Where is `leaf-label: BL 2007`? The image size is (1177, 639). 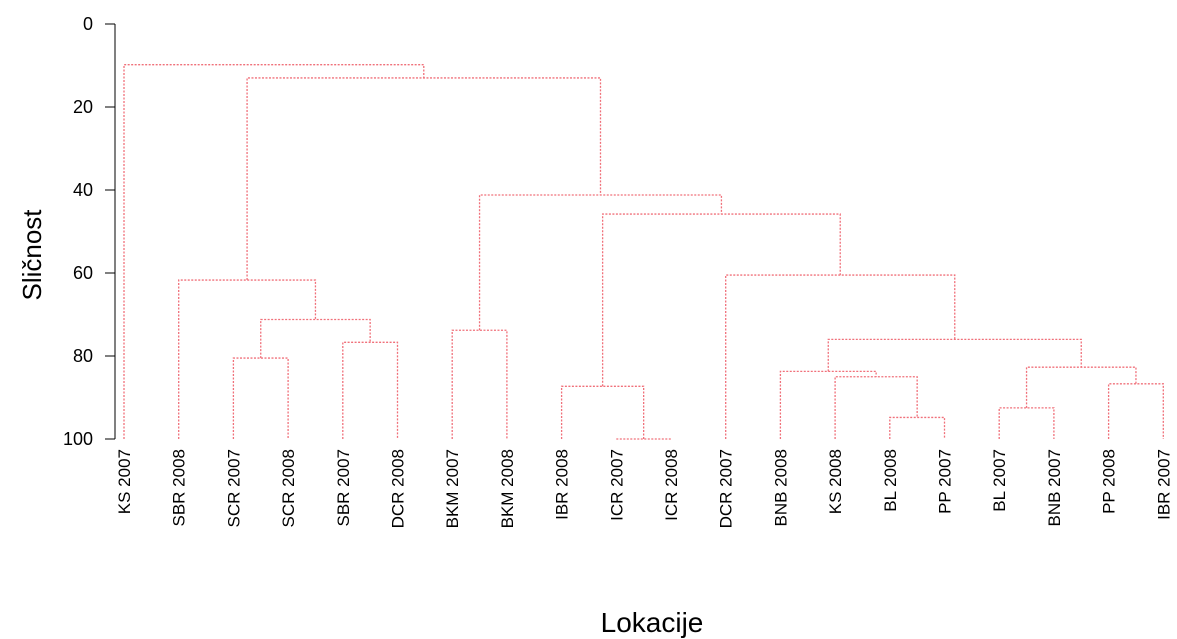 leaf-label: BL 2007 is located at coordinates (999, 480).